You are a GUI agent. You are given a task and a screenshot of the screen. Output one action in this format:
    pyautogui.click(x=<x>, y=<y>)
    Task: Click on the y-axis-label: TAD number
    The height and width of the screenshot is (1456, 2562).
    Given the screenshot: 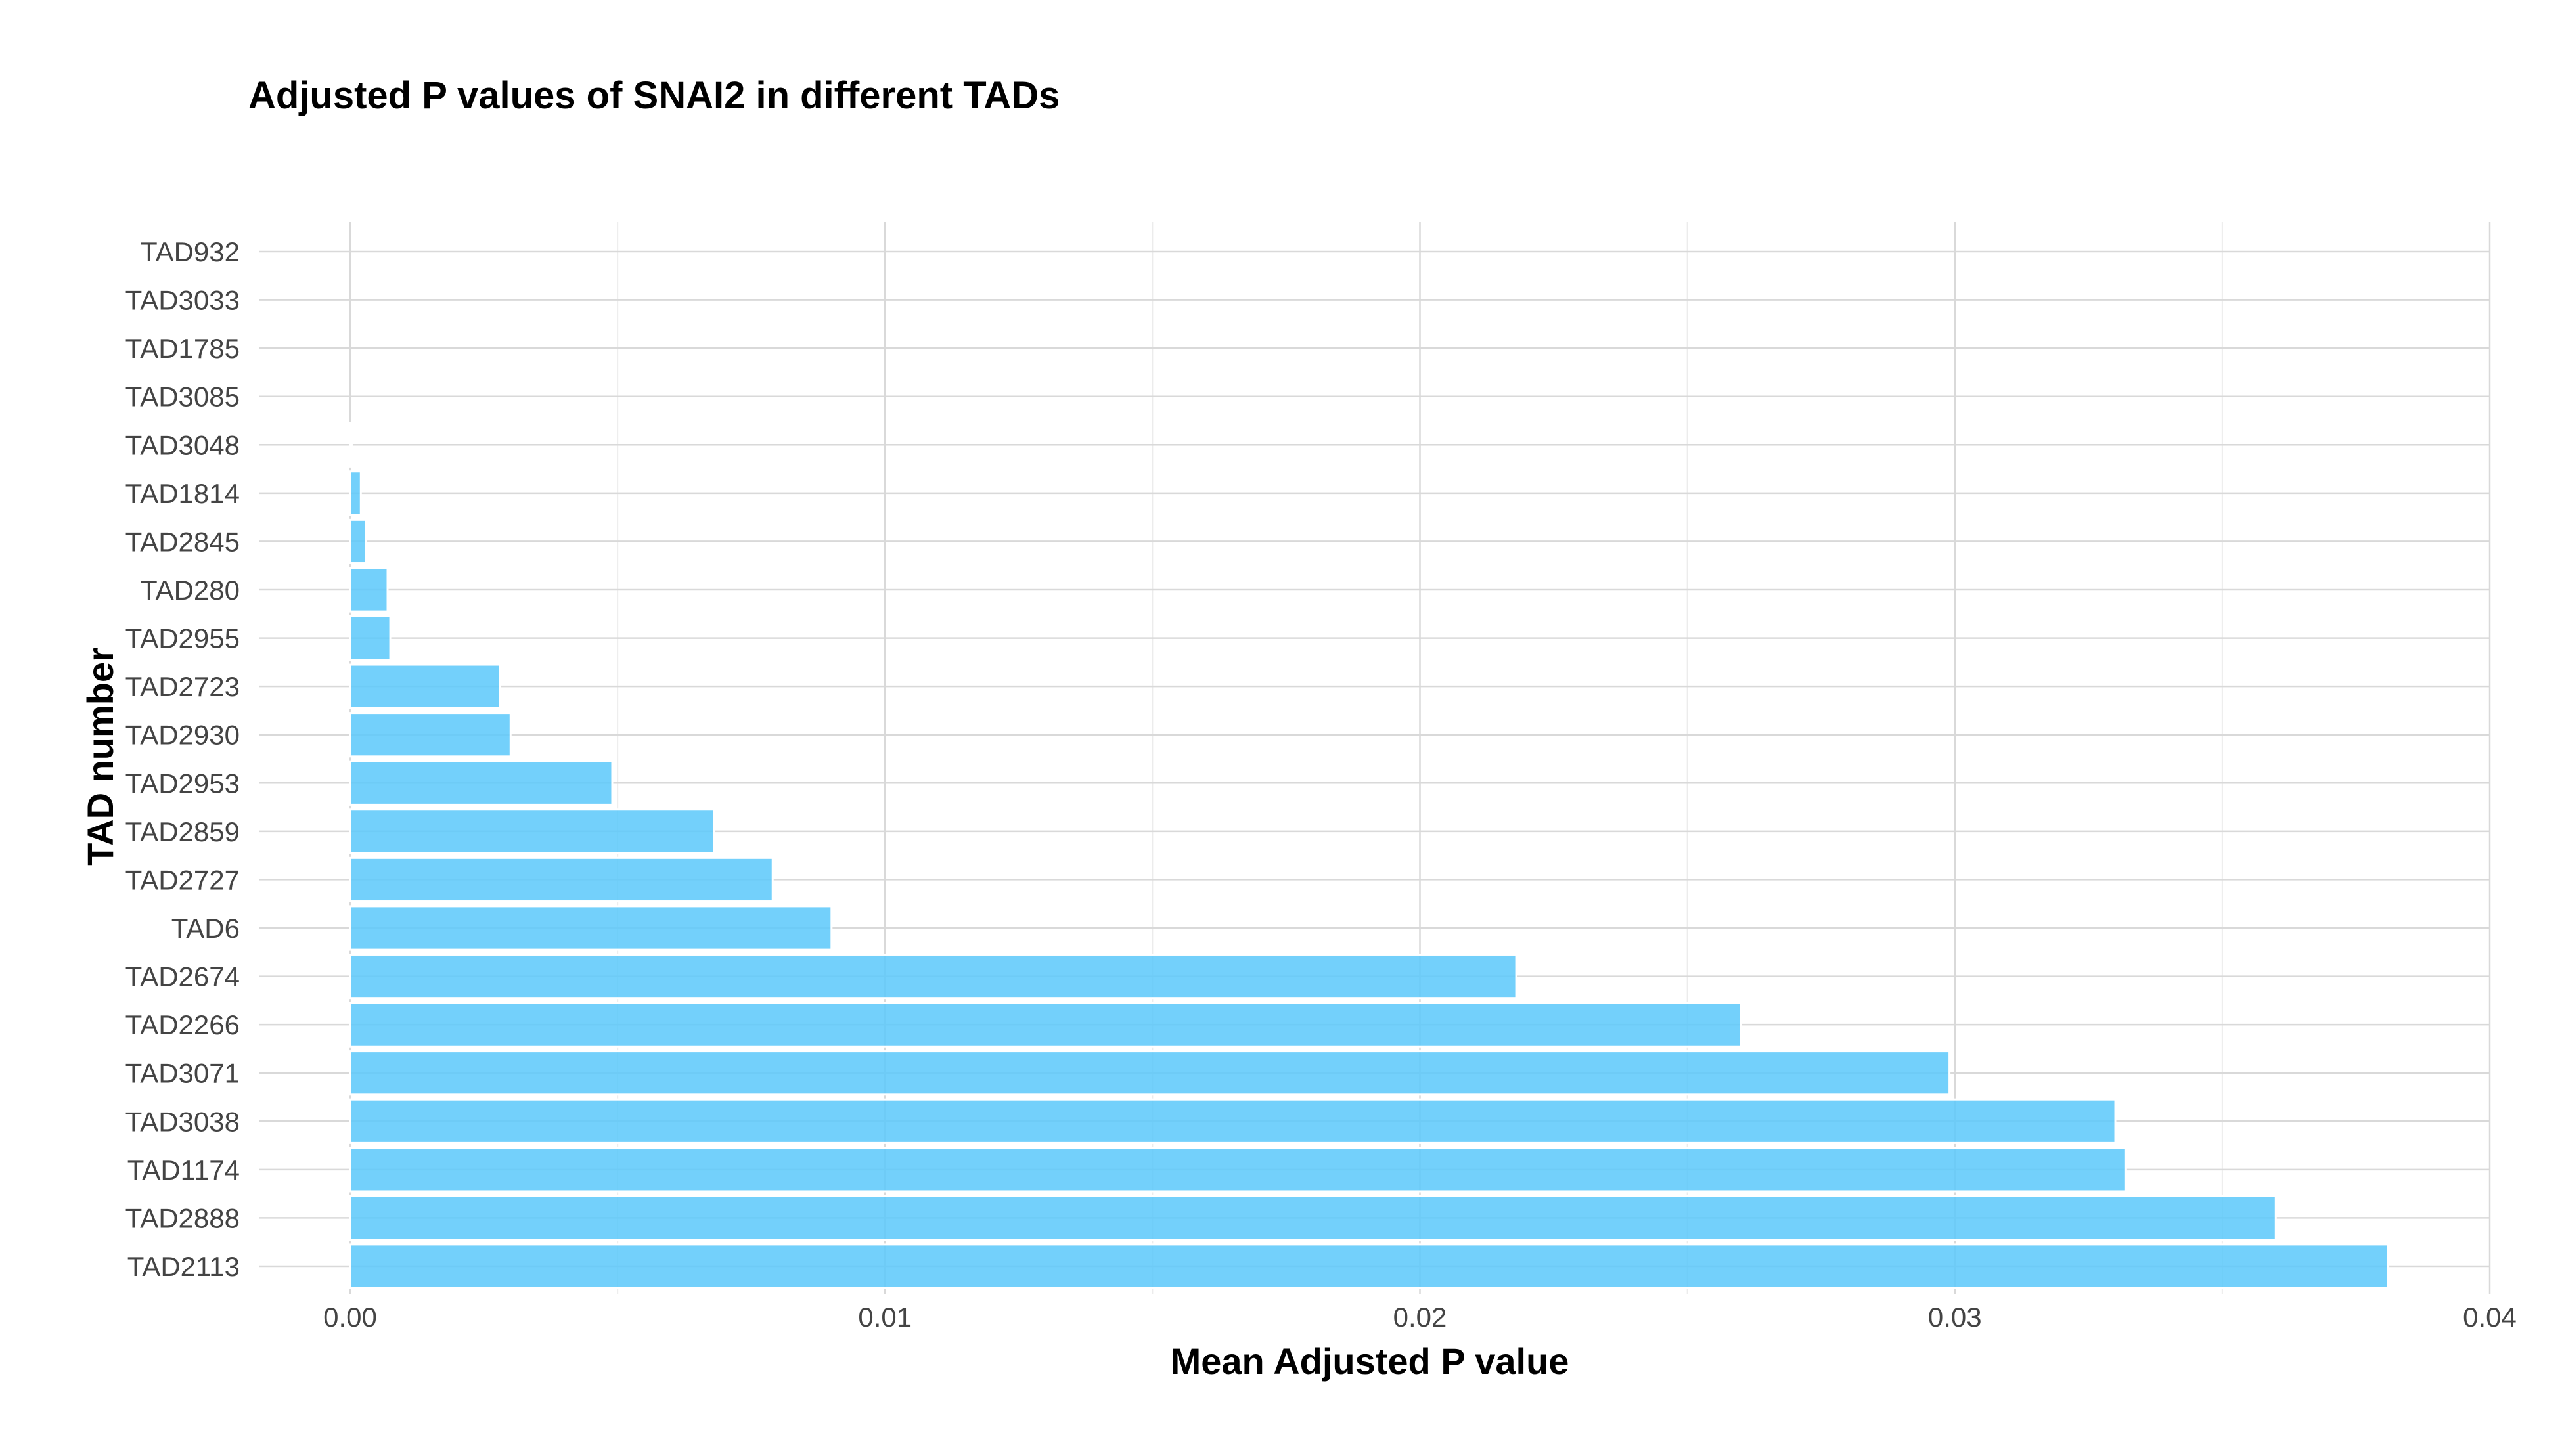 What is the action you would take?
    pyautogui.click(x=100, y=757)
    